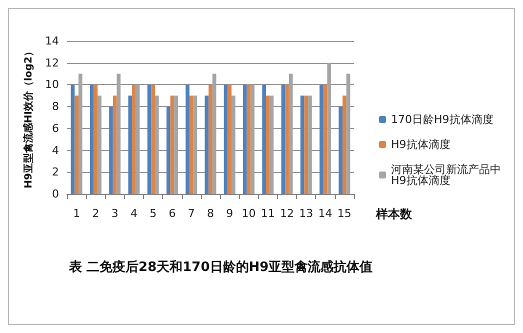  Describe the element at coordinates (55, 128) in the screenshot. I see `y-tick-label: 6` at that location.